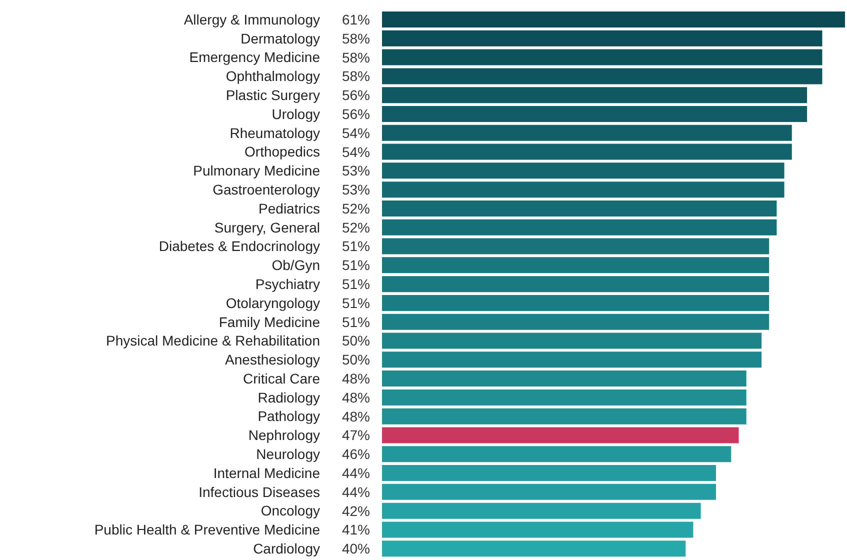 This screenshot has width=847, height=560. What do you see at coordinates (275, 132) in the screenshot?
I see `y-tick-label: Rheumatology` at bounding box center [275, 132].